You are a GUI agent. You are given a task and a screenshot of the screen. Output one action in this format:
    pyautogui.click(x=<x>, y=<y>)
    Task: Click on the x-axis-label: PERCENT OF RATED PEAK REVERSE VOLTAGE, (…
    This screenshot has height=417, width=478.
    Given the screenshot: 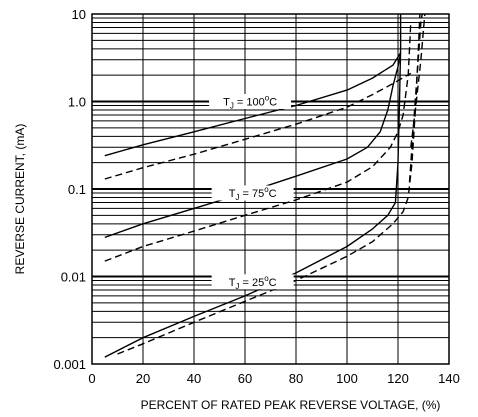 What is the action you would take?
    pyautogui.click(x=291, y=405)
    